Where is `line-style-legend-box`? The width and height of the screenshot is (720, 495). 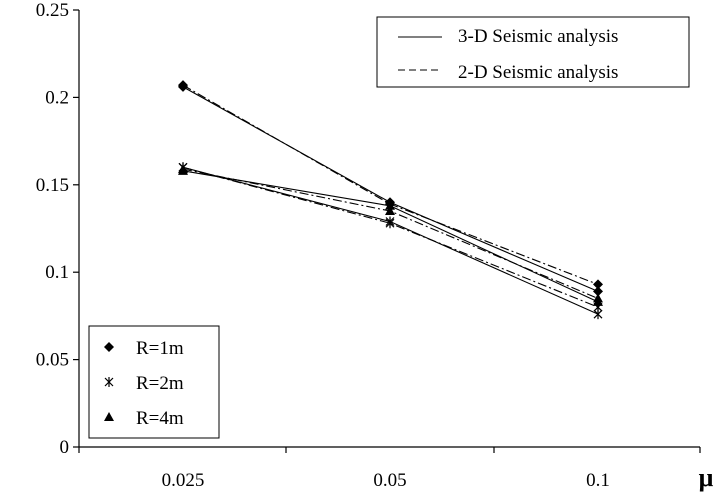 line-style-legend-box is located at coordinates (533, 52).